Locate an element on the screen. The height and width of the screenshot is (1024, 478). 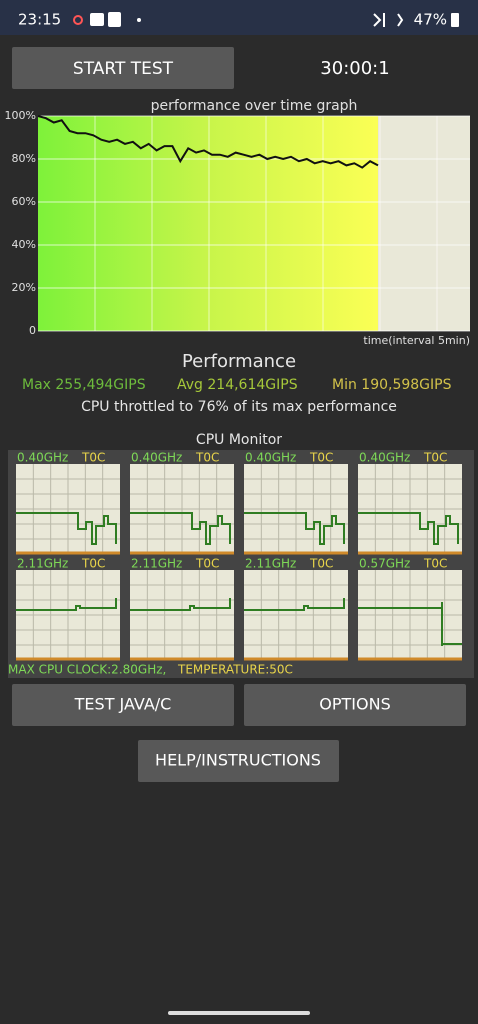
core-freq: 0.57GHz is located at coordinates (384, 564).